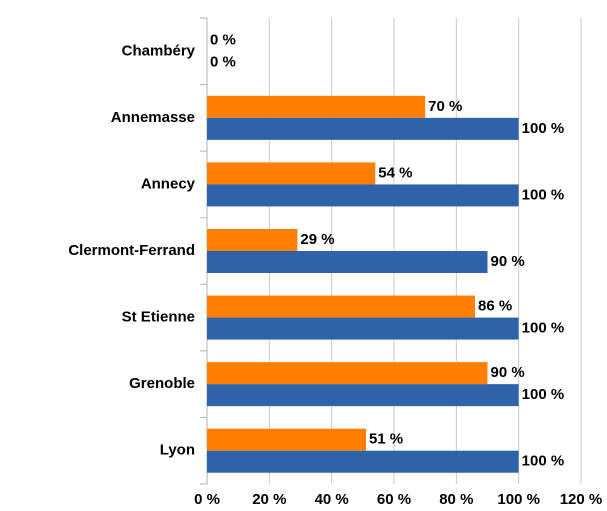 This screenshot has height=511, width=607. What do you see at coordinates (456, 499) in the screenshot?
I see `x-tick-label: 80 %` at bounding box center [456, 499].